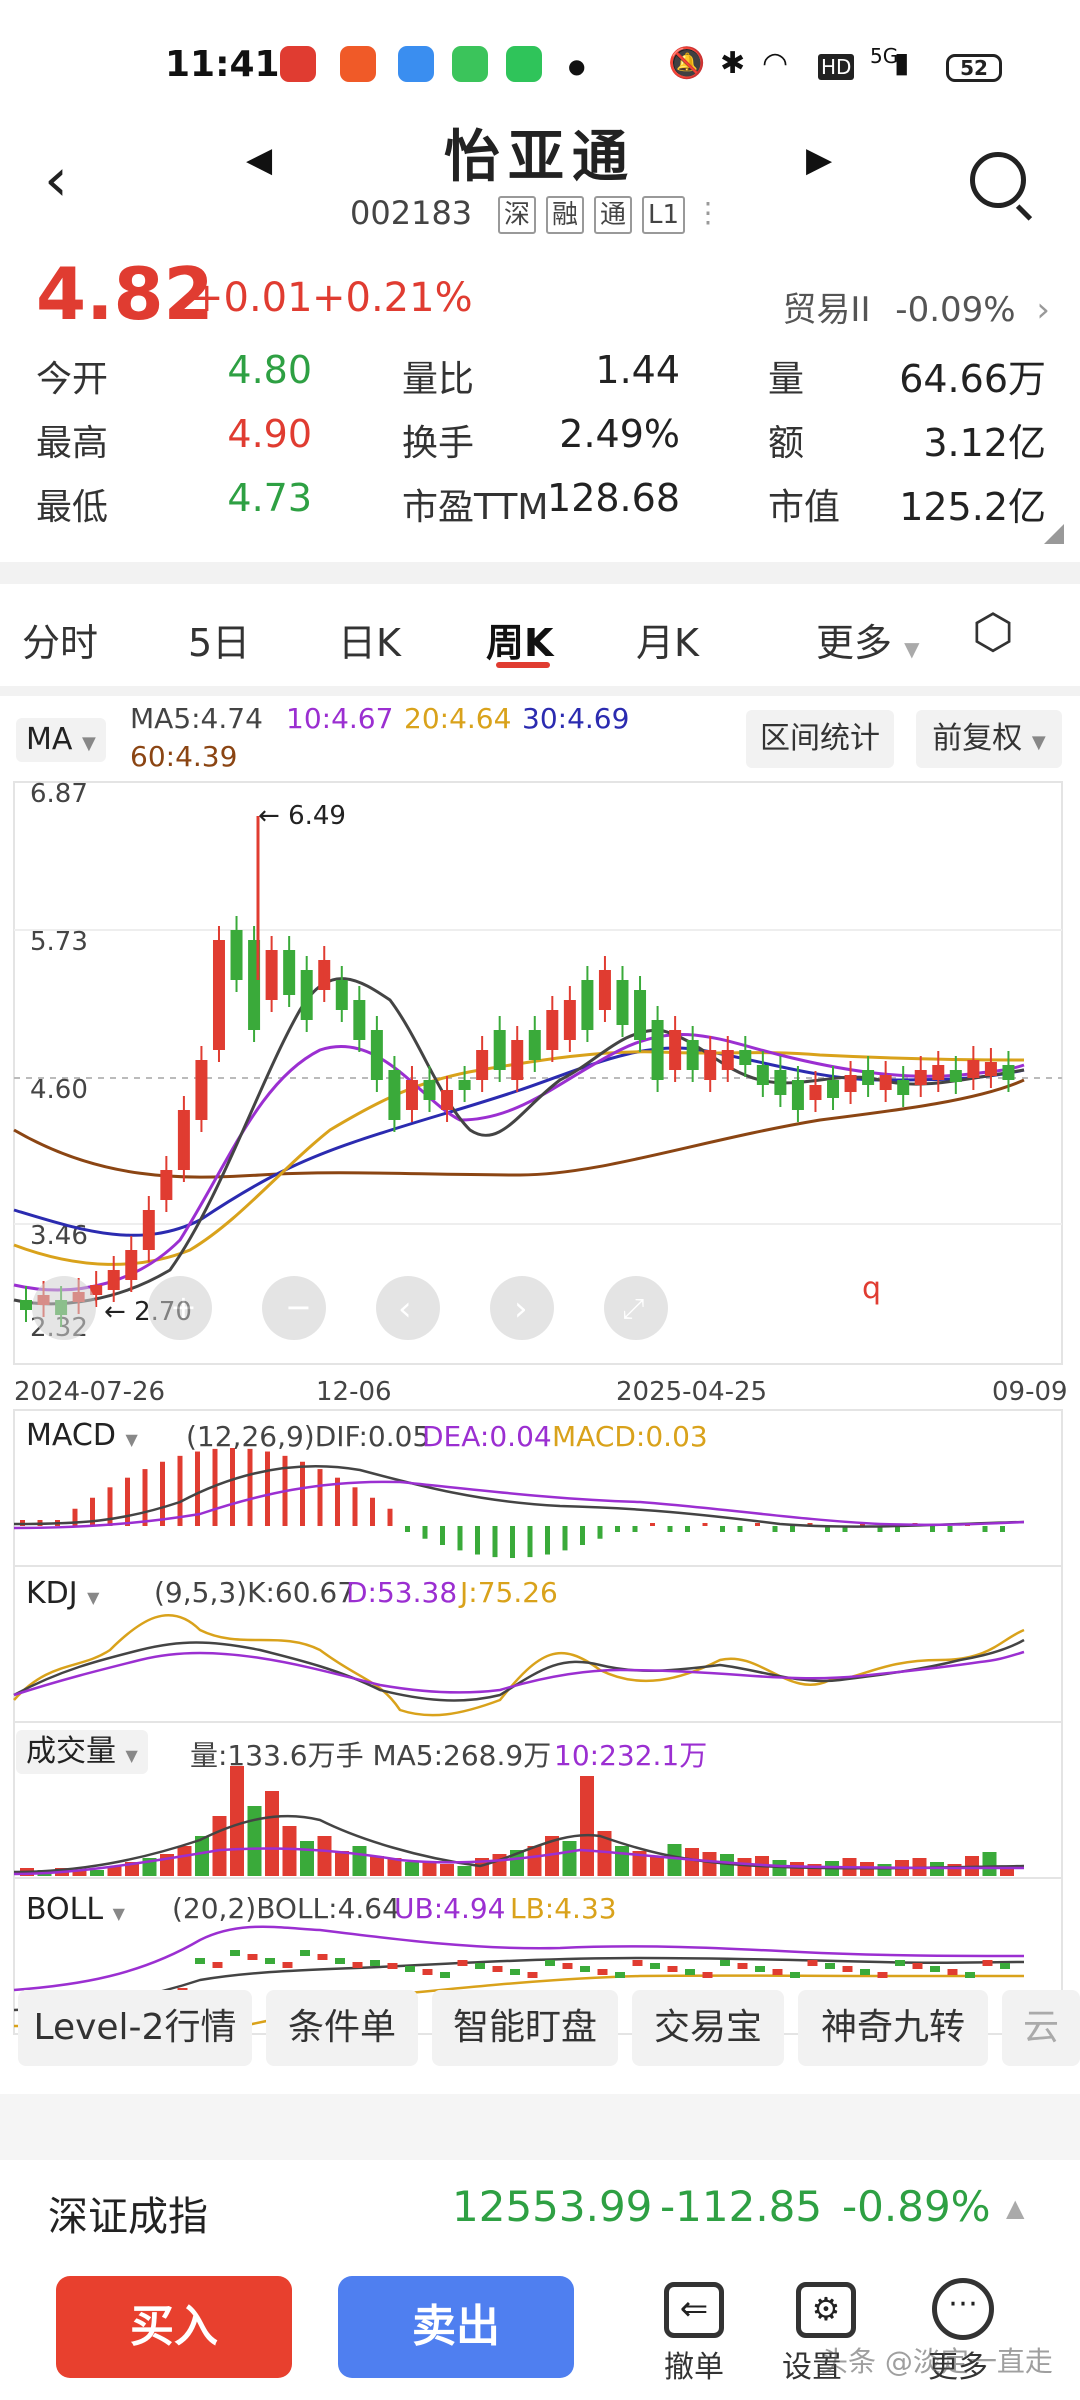  What do you see at coordinates (180, 1308) in the screenshot?
I see `zoom-in-icon` at bounding box center [180, 1308].